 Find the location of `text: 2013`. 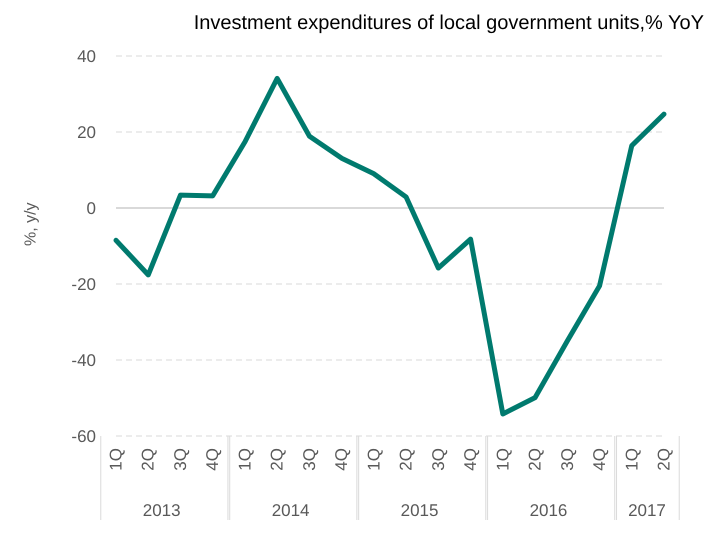

text: 2013 is located at coordinates (161, 510).